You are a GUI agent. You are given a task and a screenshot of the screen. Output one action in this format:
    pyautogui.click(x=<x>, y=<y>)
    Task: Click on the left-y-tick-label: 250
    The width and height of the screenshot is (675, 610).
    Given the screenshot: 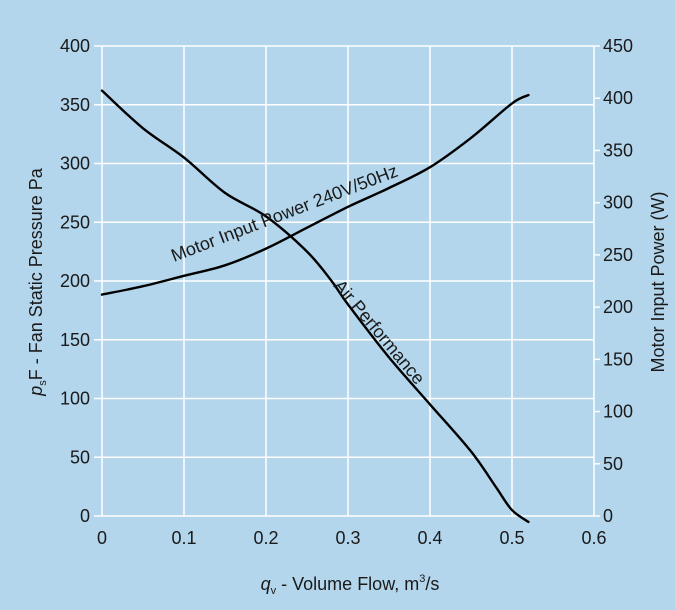 What is the action you would take?
    pyautogui.click(x=75, y=222)
    